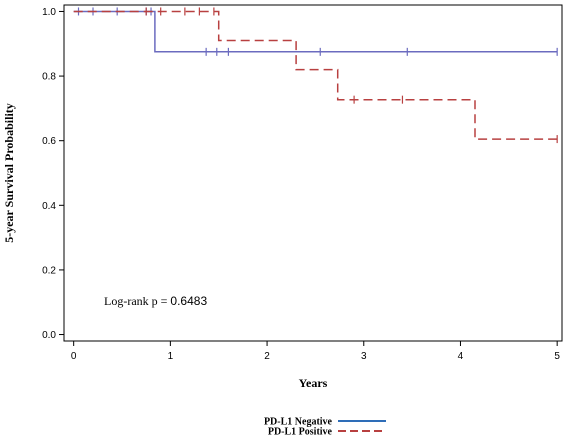 The width and height of the screenshot is (567, 439). Describe the element at coordinates (9, 173) in the screenshot. I see `y-axis-title: 5-year Survival Probability` at that location.